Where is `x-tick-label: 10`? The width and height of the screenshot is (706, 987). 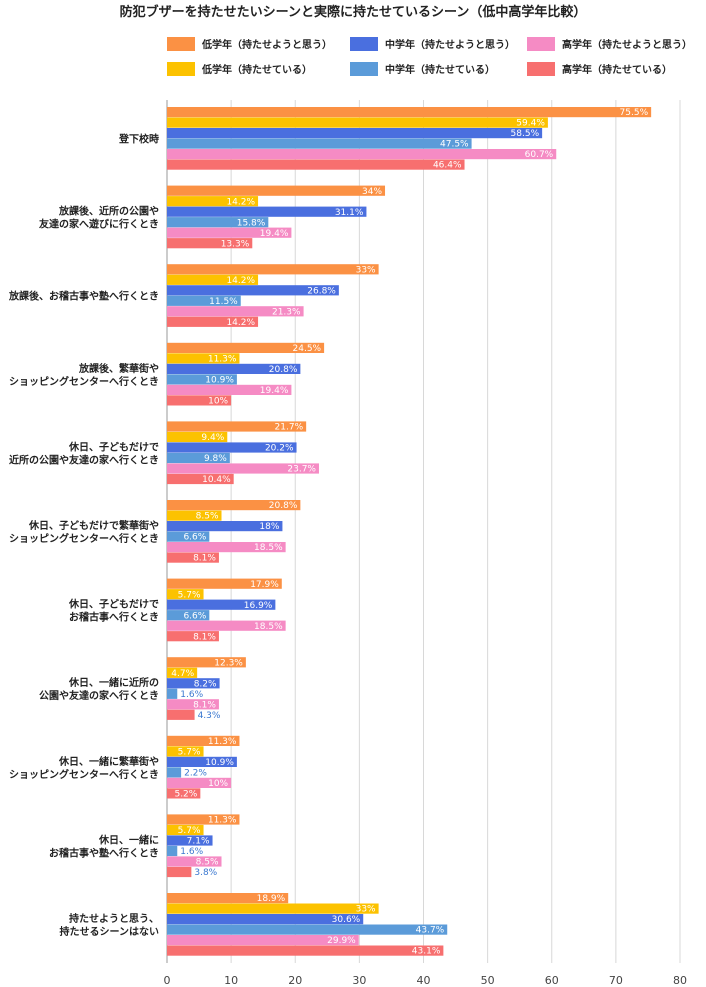 x-tick-label: 10 is located at coordinates (231, 980).